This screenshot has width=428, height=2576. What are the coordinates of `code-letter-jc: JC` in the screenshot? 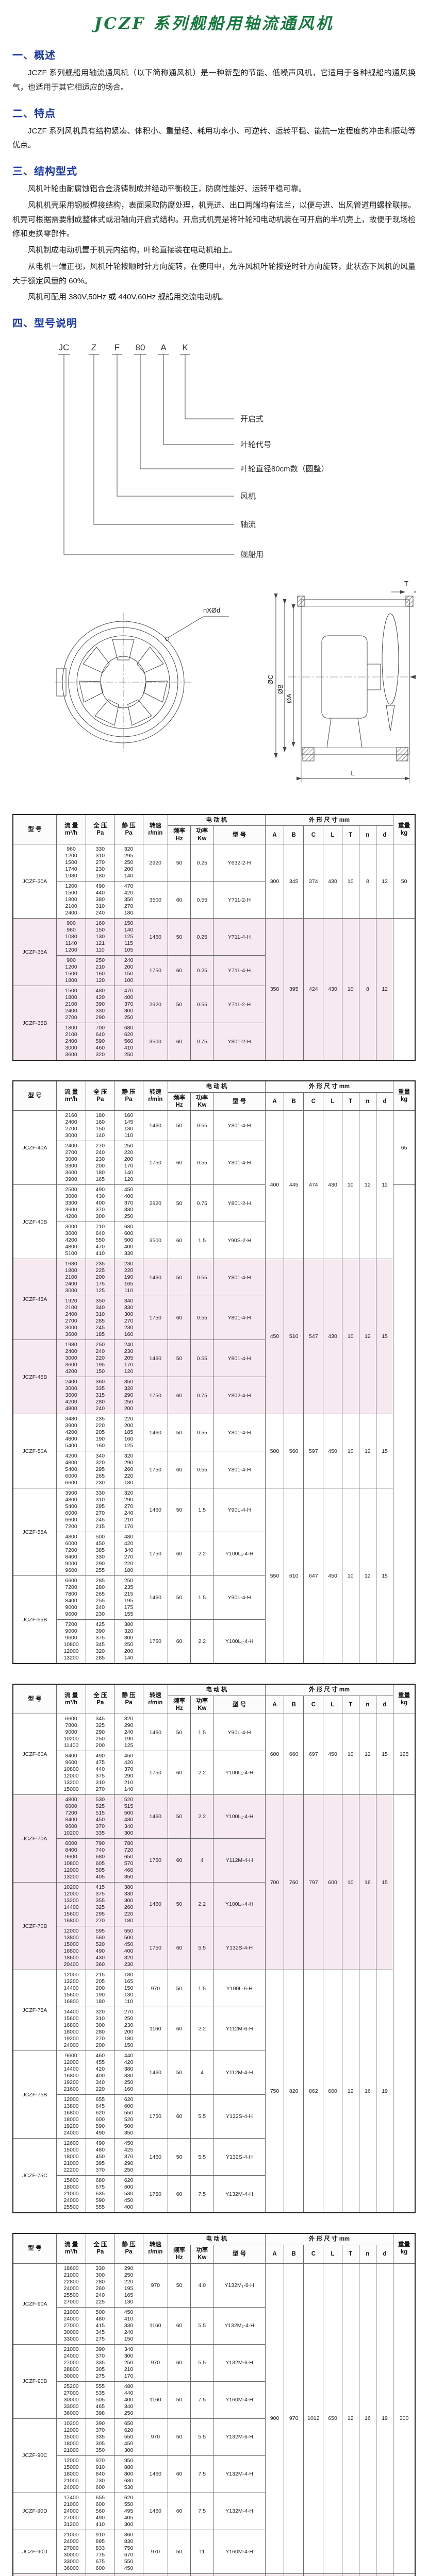 It's located at (64, 347).